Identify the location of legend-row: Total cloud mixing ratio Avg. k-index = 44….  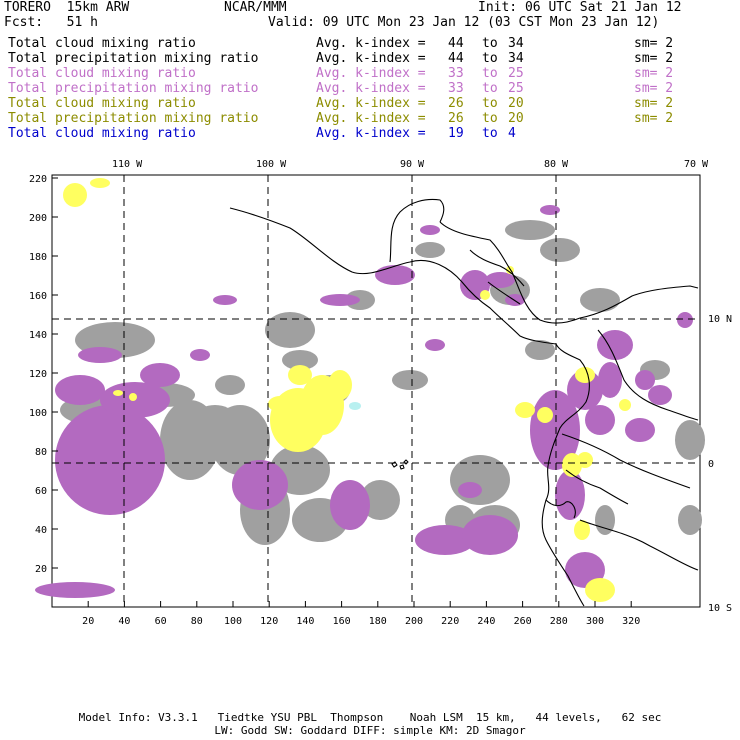
(368, 43).